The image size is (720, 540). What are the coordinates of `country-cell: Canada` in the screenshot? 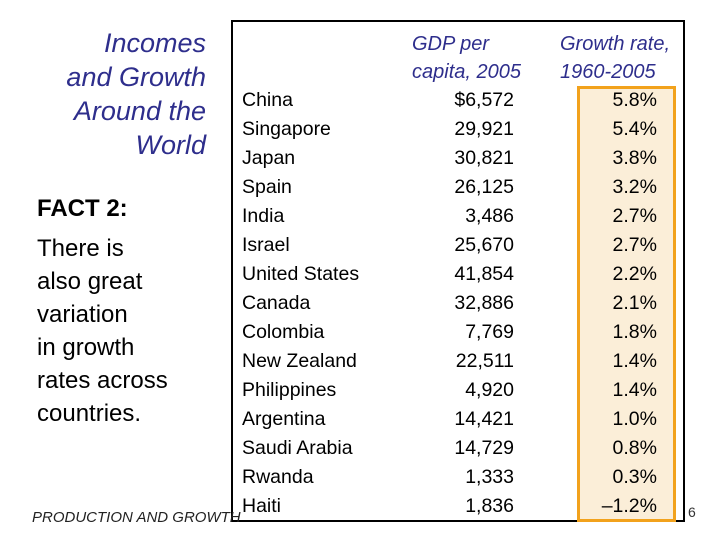 It's located at (276, 303).